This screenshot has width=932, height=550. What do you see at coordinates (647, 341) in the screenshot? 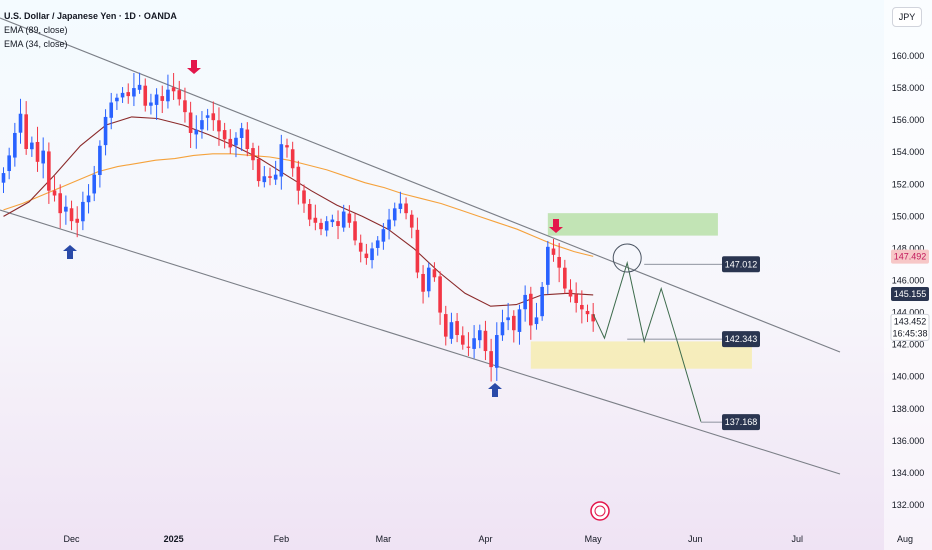
I see `projection-path` at bounding box center [647, 341].